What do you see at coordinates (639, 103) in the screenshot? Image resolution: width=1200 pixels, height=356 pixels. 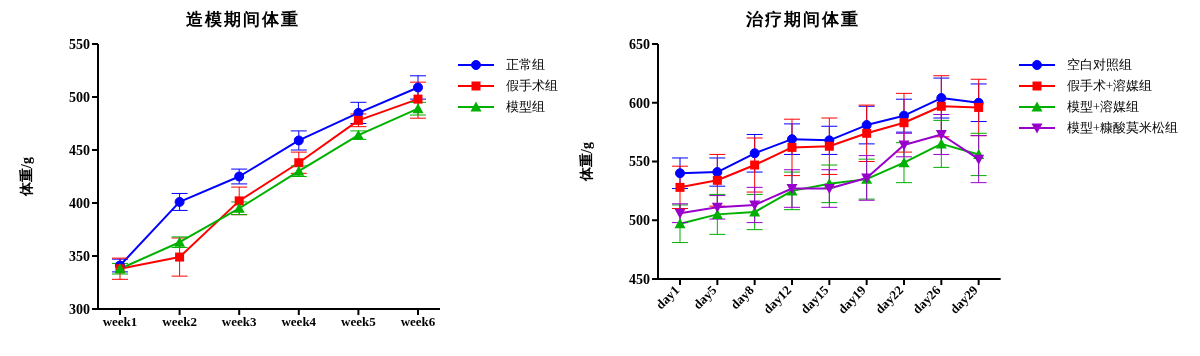 I see `y-tick-label: 600` at bounding box center [639, 103].